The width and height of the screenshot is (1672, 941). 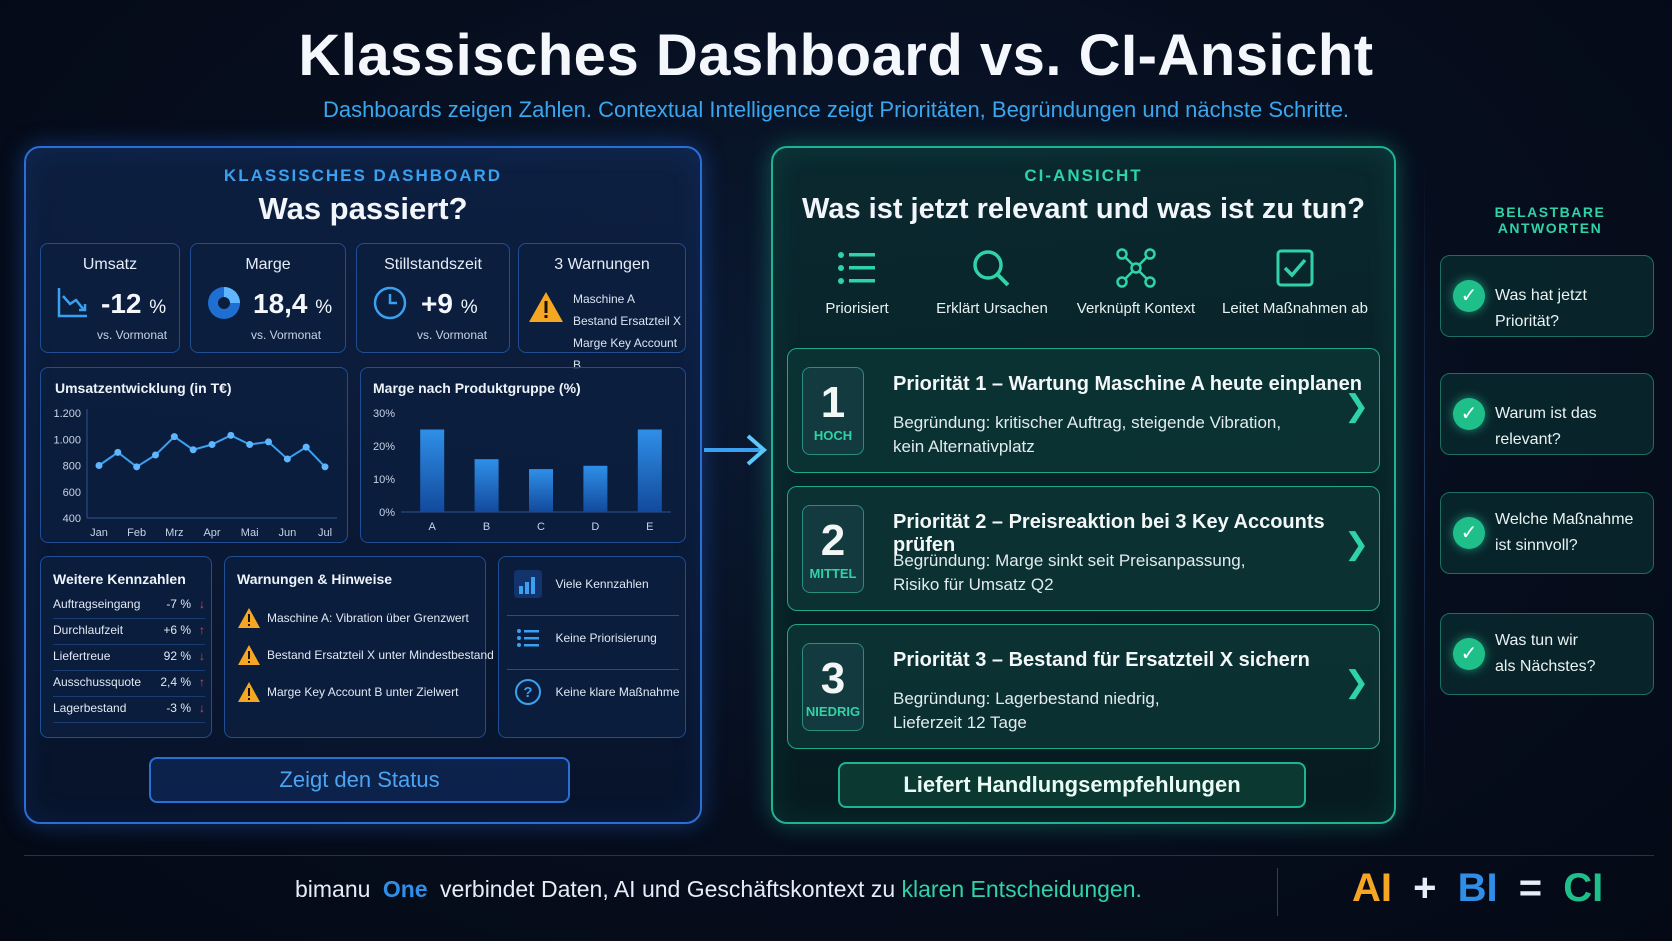 I want to click on footer-highlight: klaren Entscheidungen., so click(x=1021, y=889).